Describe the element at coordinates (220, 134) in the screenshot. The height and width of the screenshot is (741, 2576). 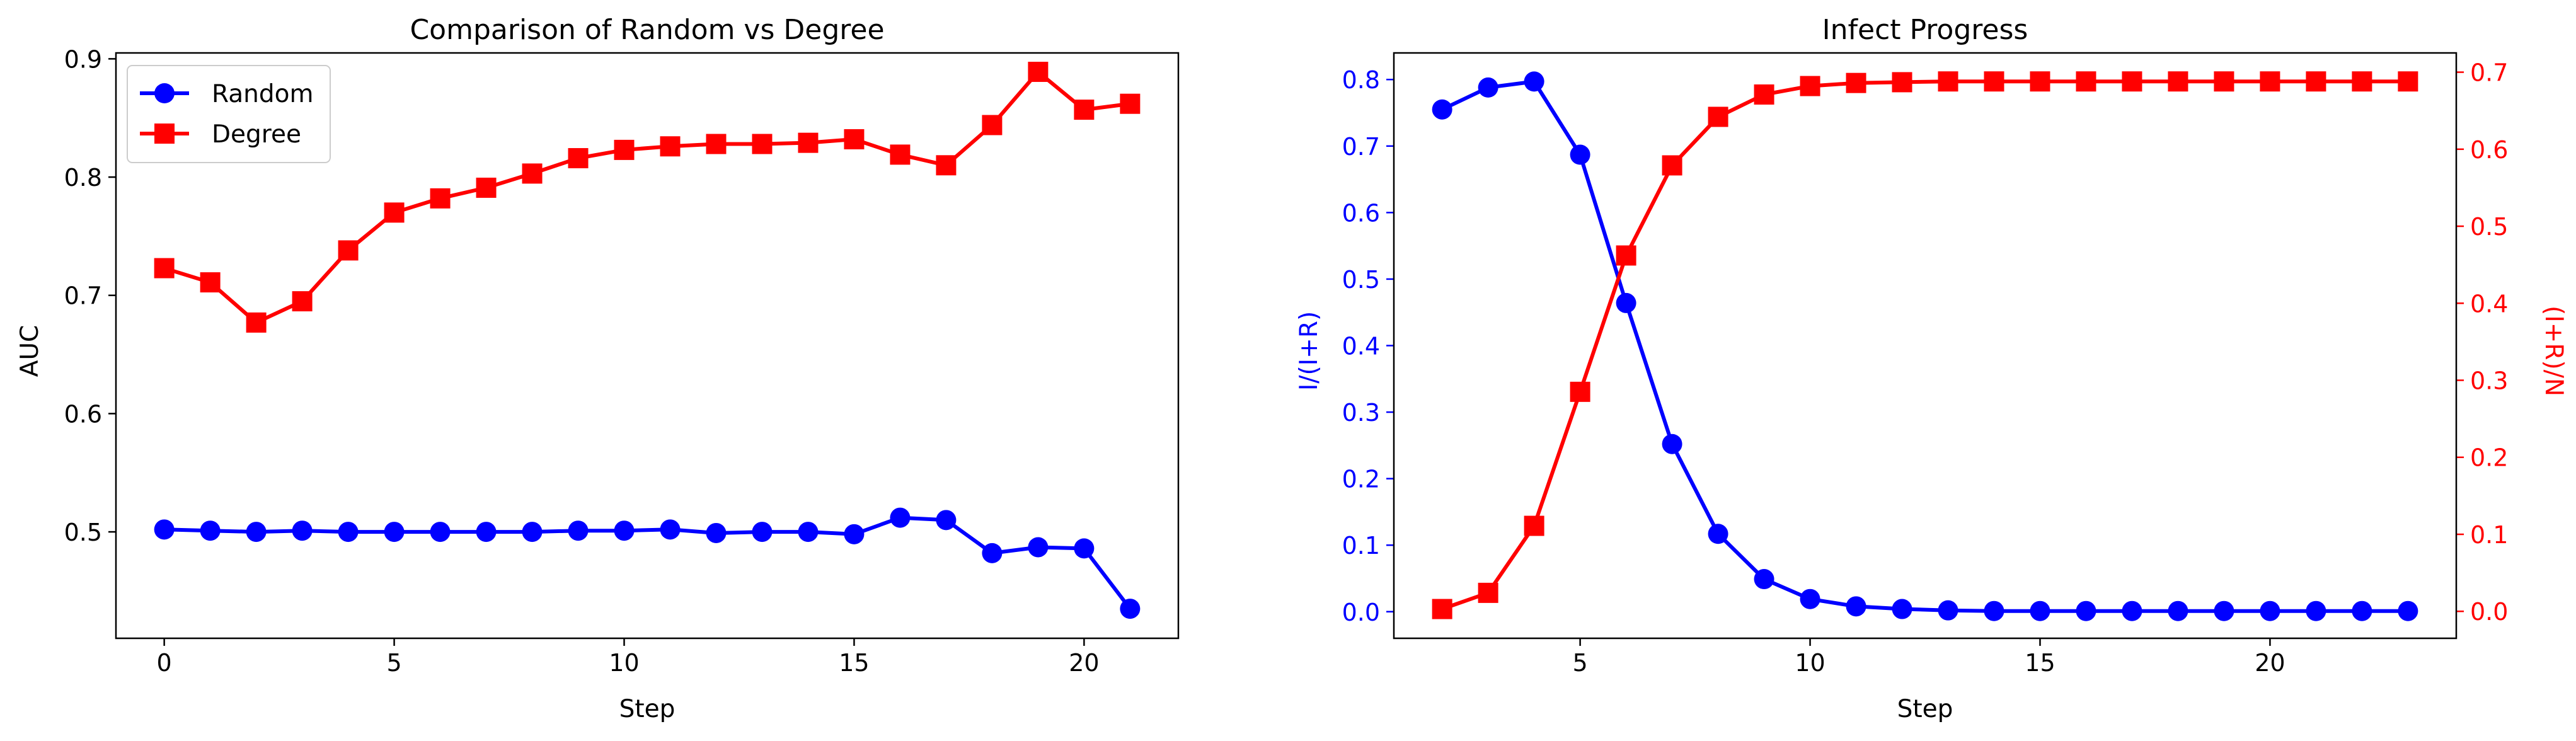
I see `legend-item-degree: Degree` at that location.